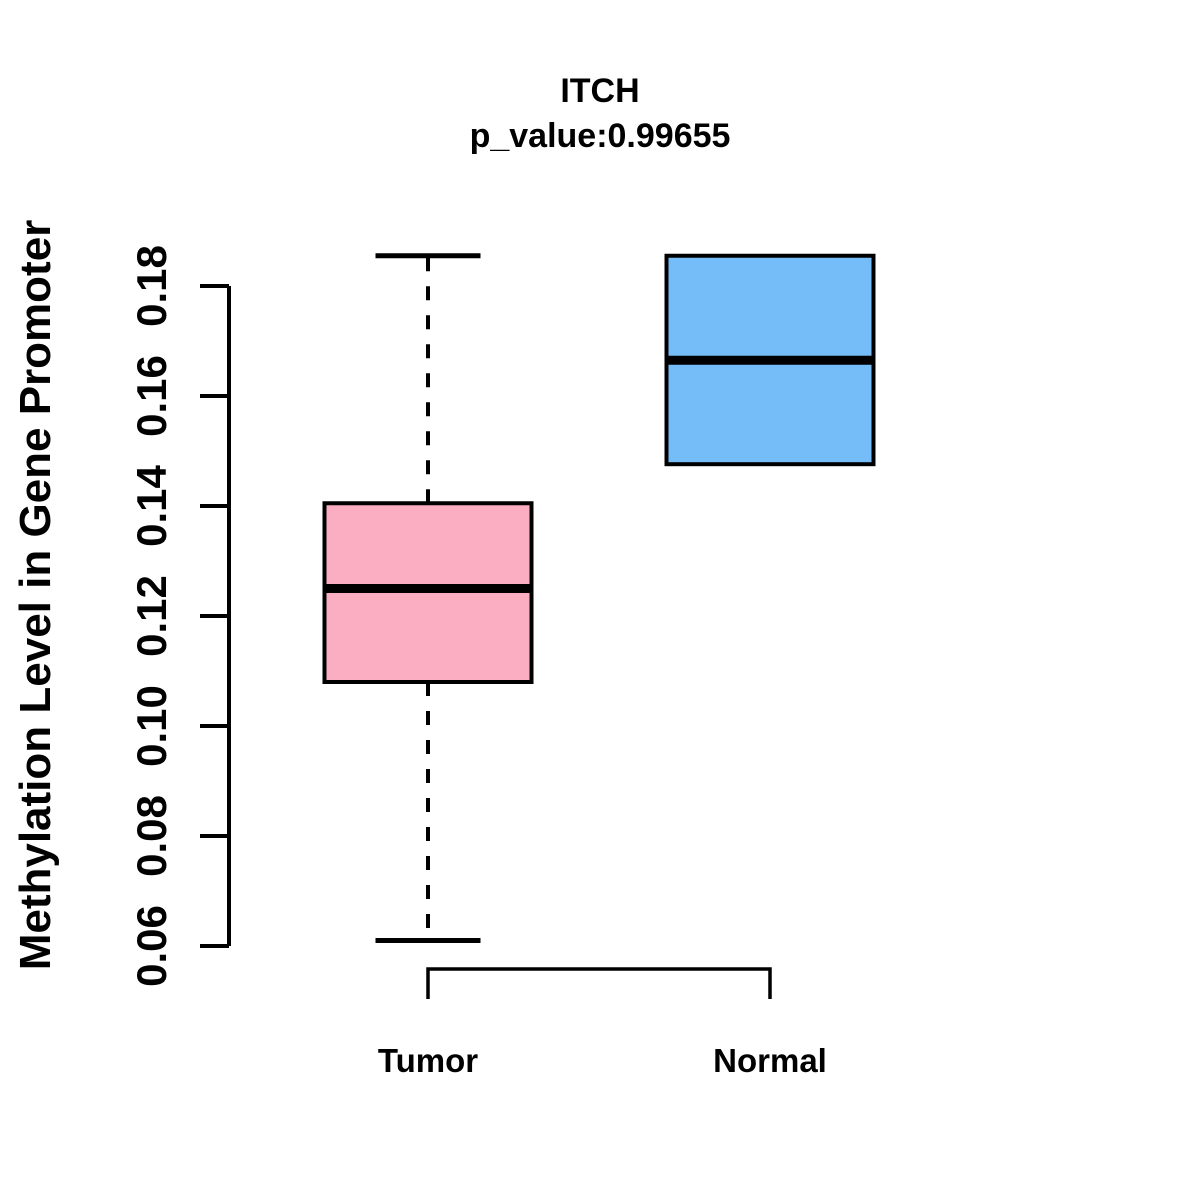 The height and width of the screenshot is (1200, 1200). Describe the element at coordinates (151, 396) in the screenshot. I see `y-axis-tick-label: 0.16` at that location.